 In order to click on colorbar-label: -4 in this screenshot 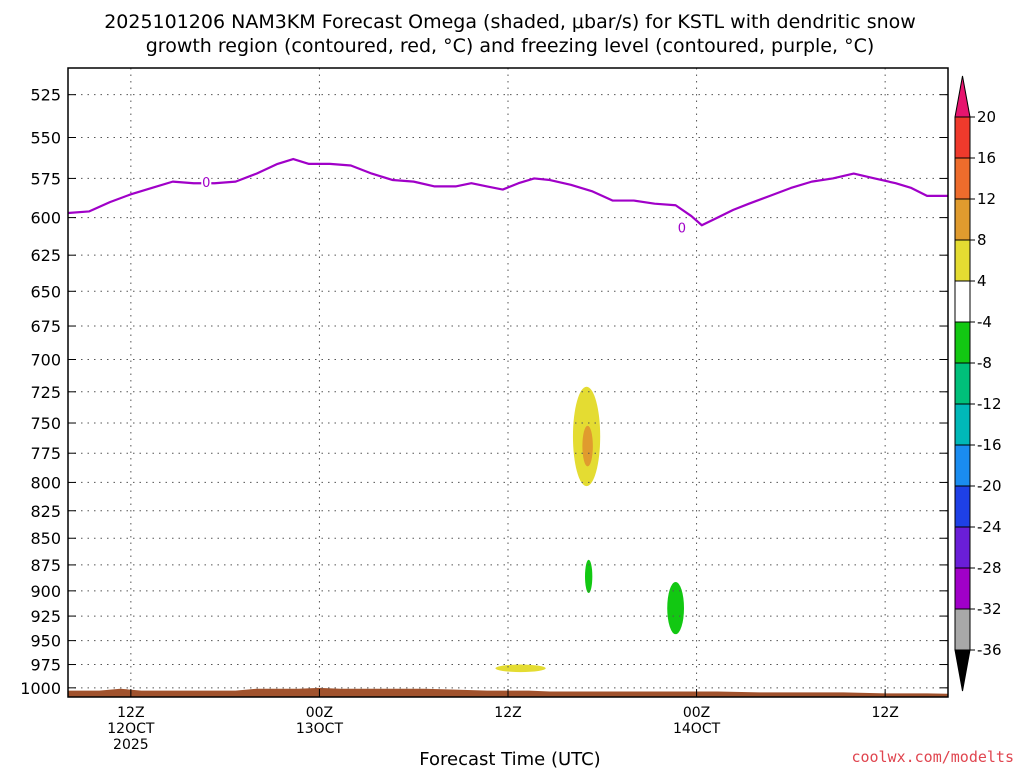, I will do `click(984, 322)`.